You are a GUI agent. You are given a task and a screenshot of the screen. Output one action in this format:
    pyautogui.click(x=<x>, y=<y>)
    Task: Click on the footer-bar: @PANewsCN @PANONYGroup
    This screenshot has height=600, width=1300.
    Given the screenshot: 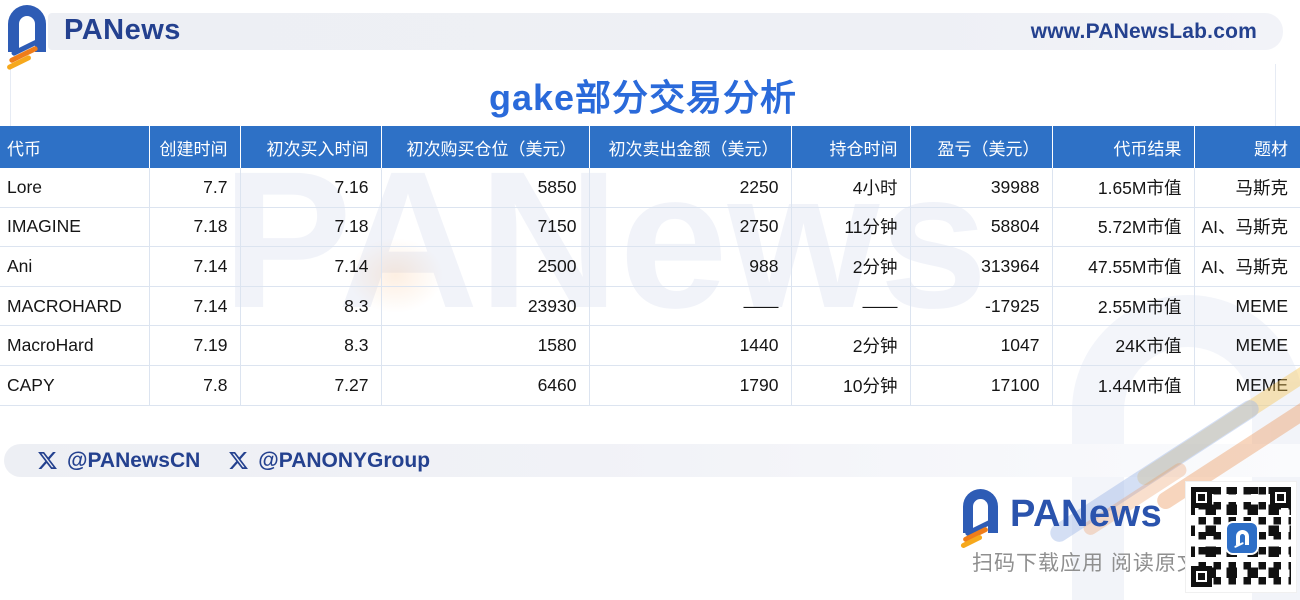 What is the action you would take?
    pyautogui.click(x=652, y=460)
    